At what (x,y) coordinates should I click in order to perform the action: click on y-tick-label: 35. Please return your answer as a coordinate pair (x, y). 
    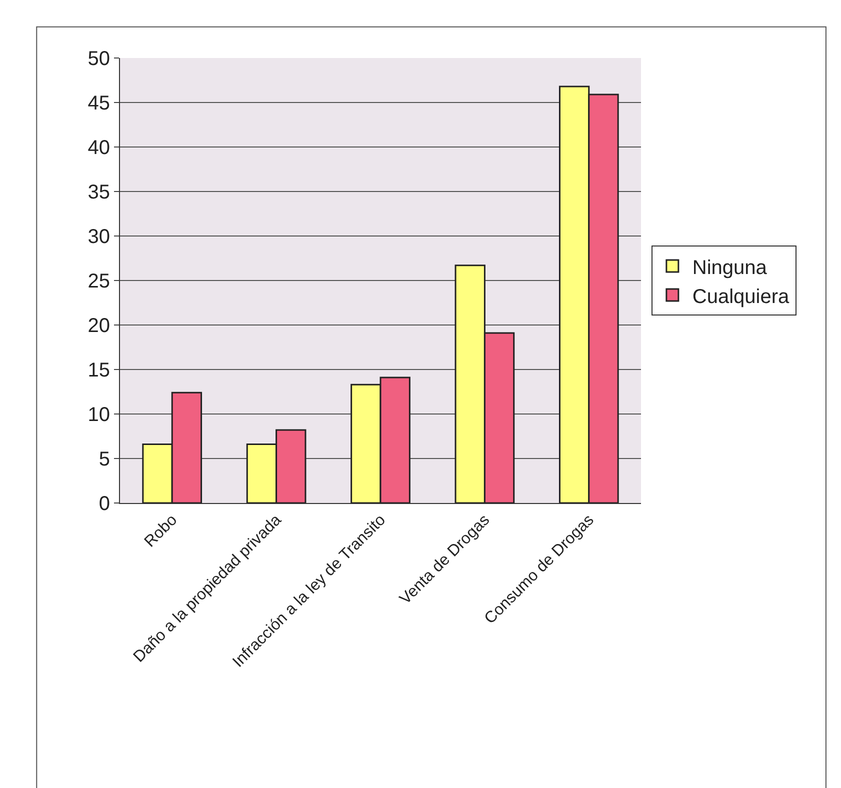
    Looking at the image, I should click on (99, 193).